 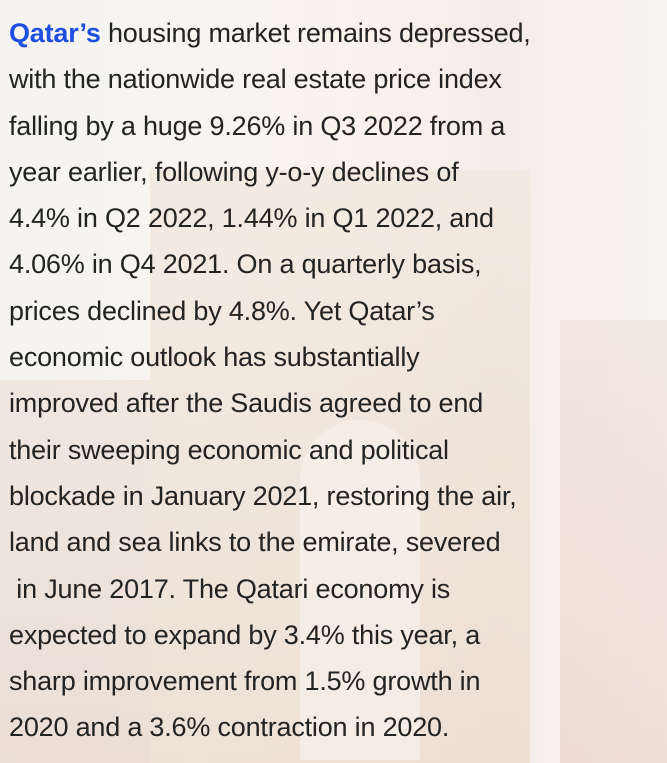 I want to click on text-line: expected to expand by 3.4% this year, a, so click(x=270, y=635).